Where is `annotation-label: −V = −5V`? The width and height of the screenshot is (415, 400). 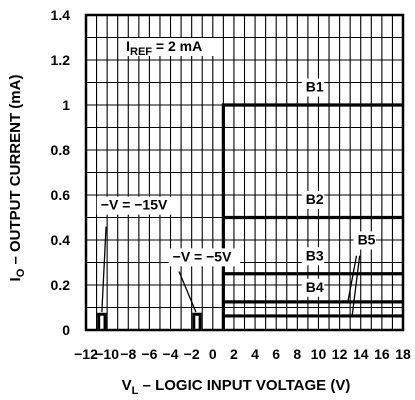 annotation-label: −V = −5V is located at coordinates (202, 256).